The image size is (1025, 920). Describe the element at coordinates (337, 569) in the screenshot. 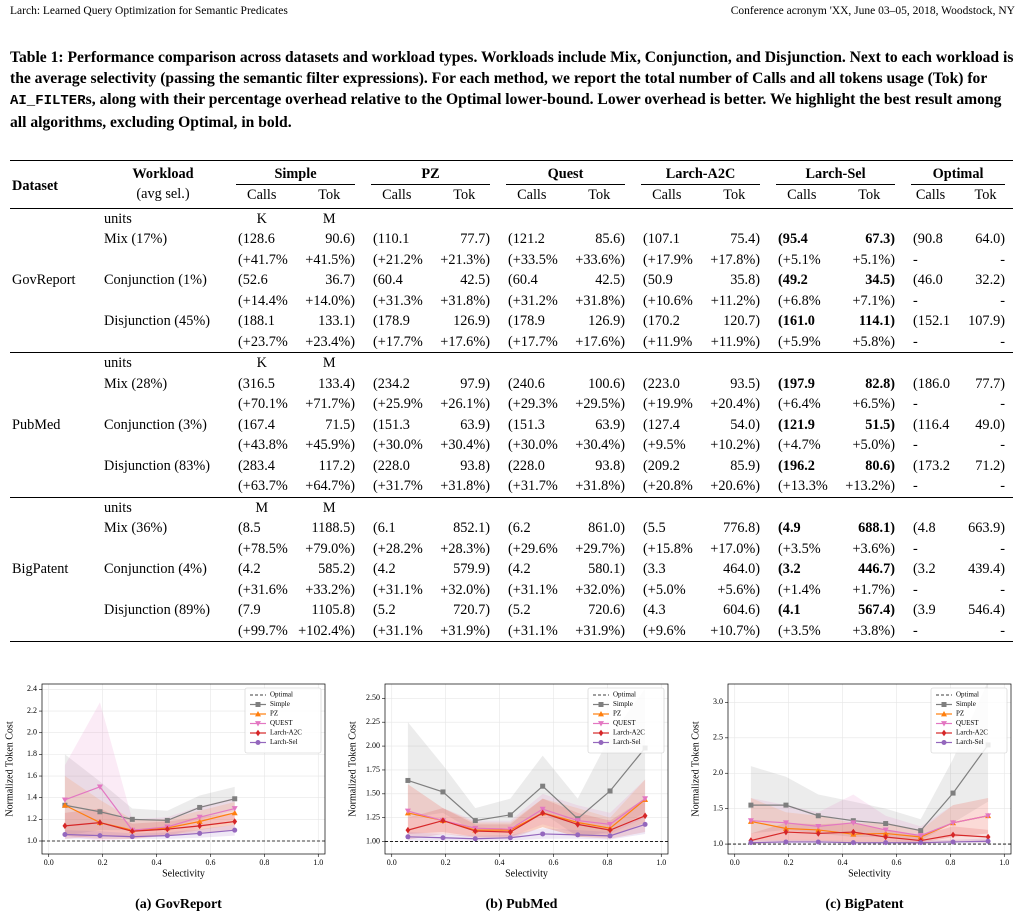

I see `cell: 585.2)` at that location.